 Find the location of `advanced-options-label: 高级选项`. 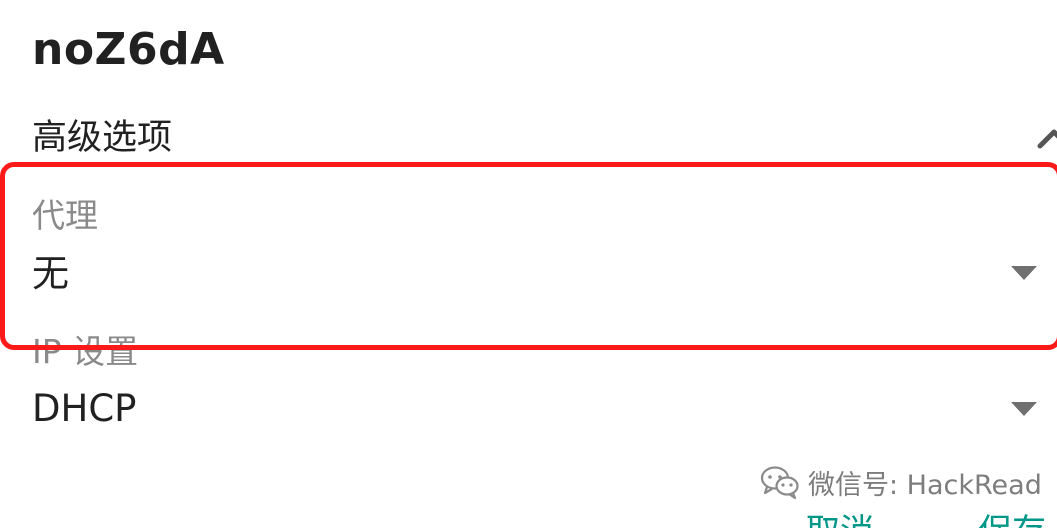

advanced-options-label: 高级选项 is located at coordinates (102, 138).